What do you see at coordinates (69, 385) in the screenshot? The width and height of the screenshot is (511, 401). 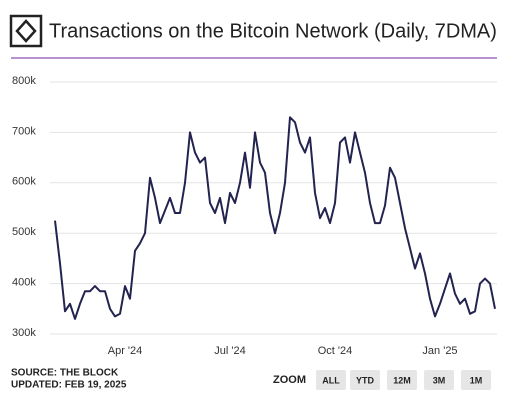 I see `updated: UPDATED: FEB 19, 2025` at bounding box center [69, 385].